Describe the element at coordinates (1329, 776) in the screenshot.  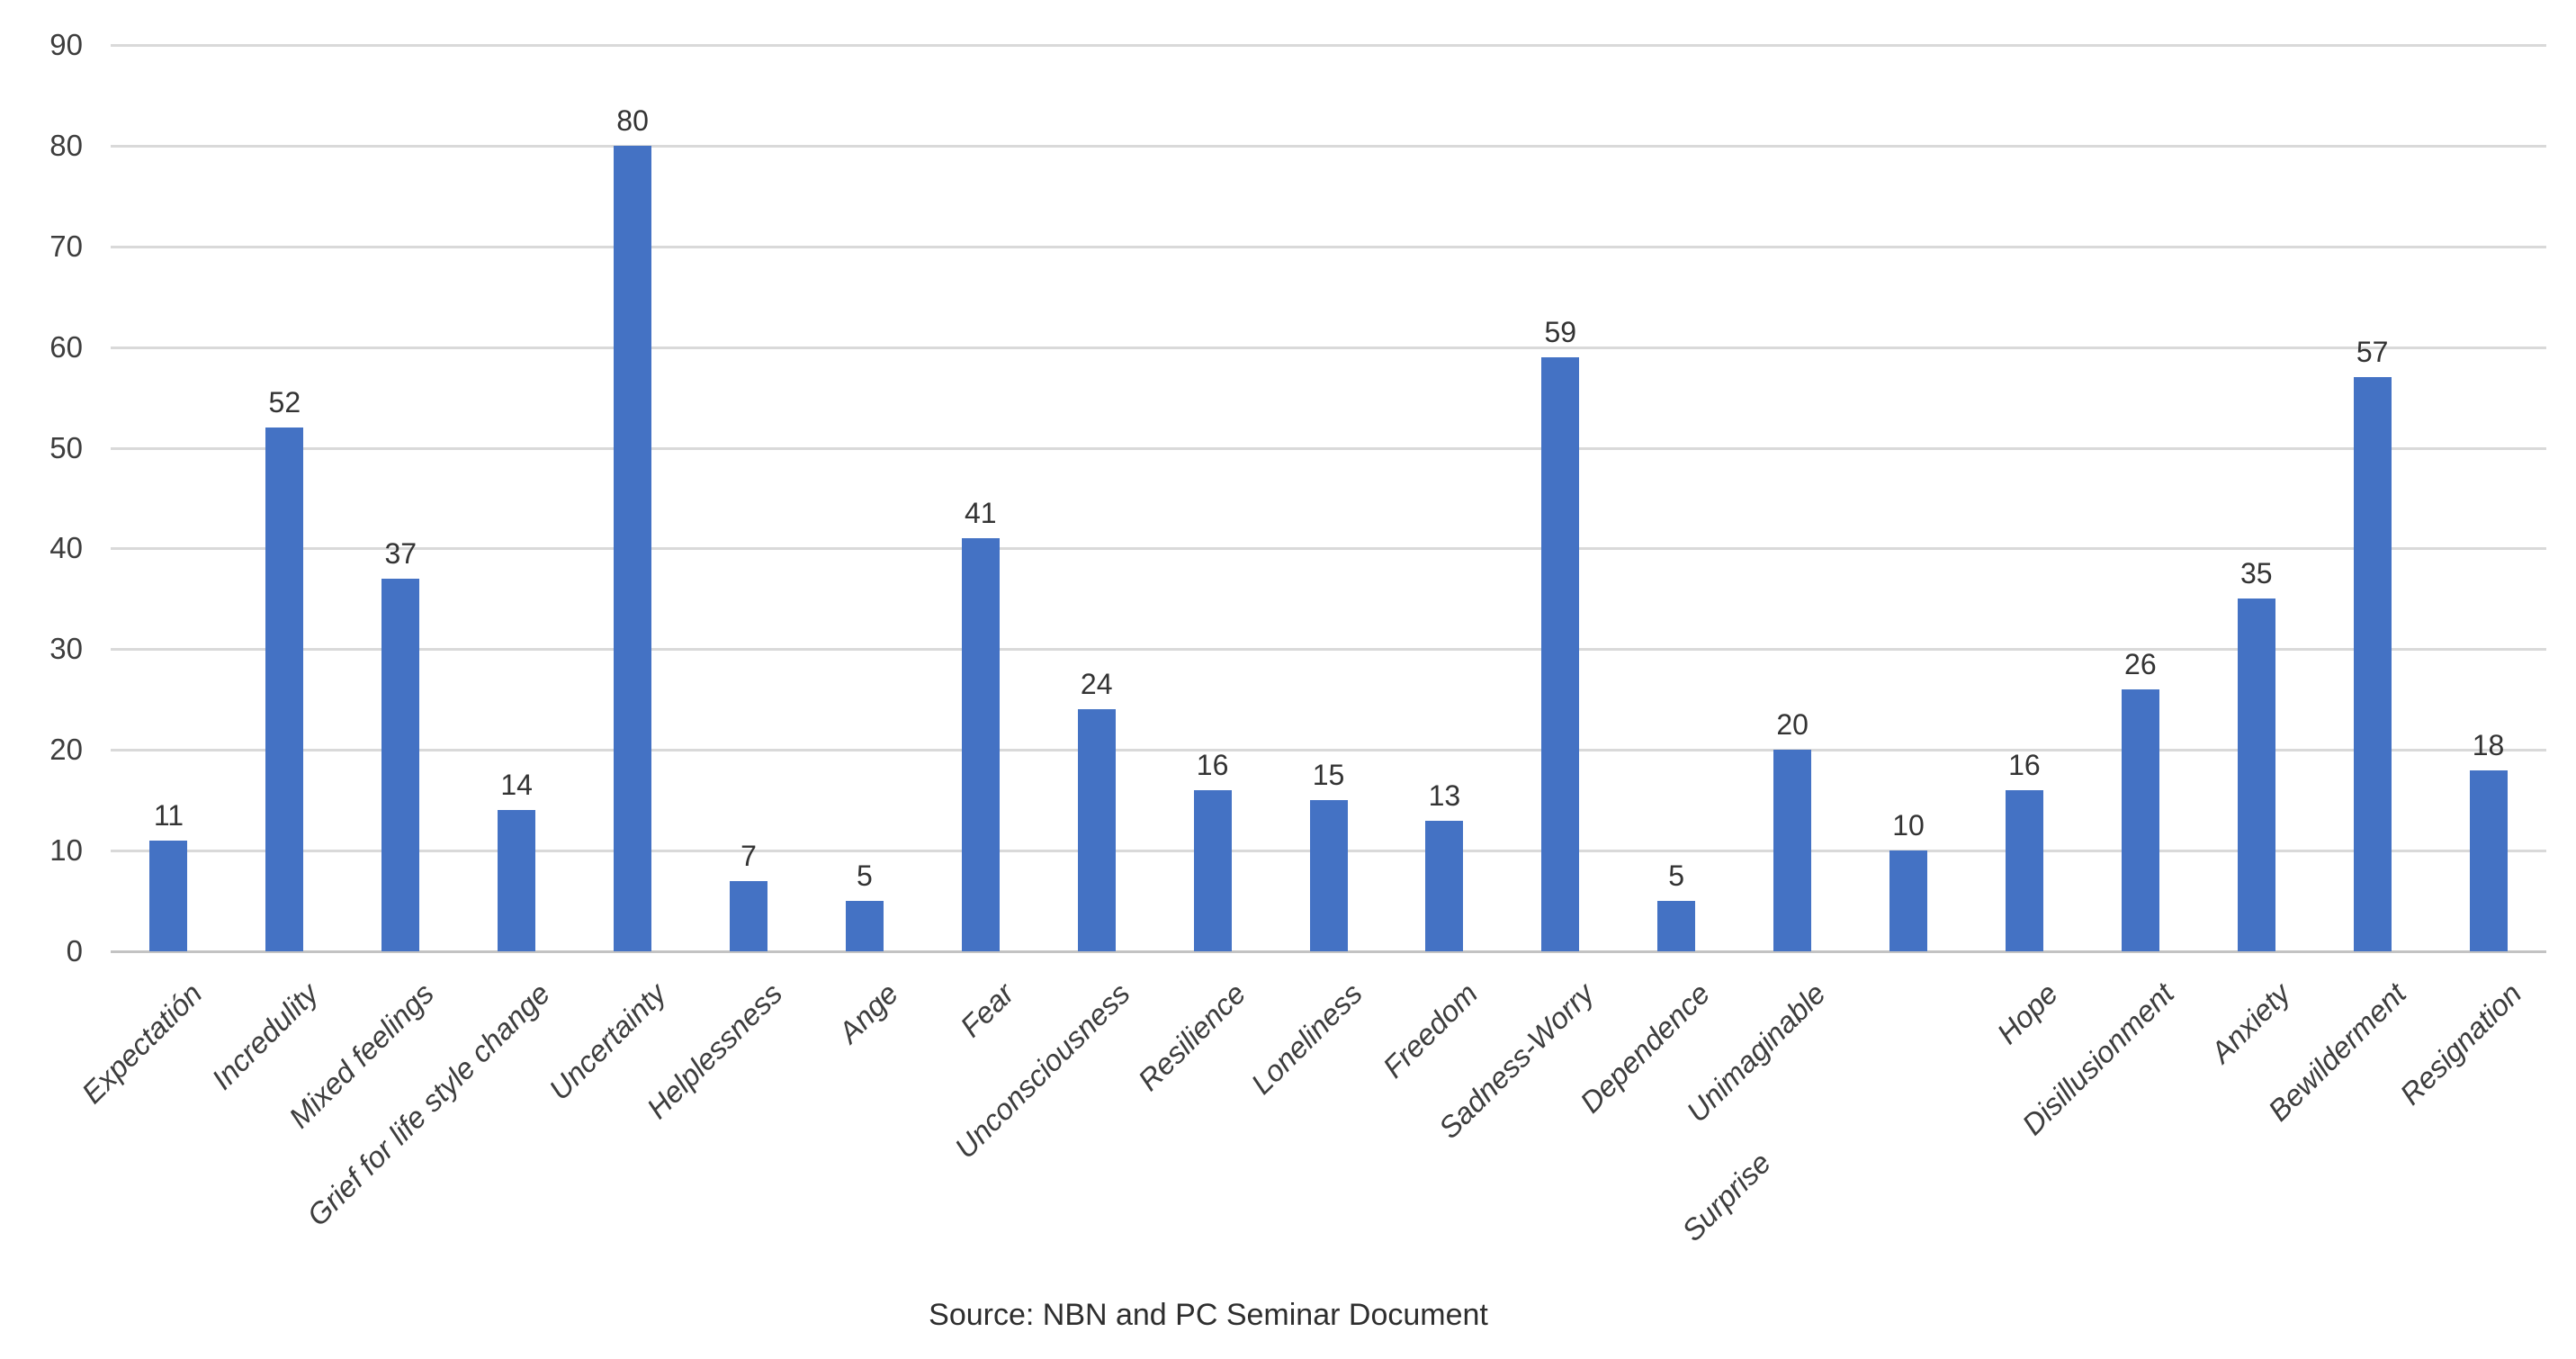
I see `bar-value-label: 15` at that location.